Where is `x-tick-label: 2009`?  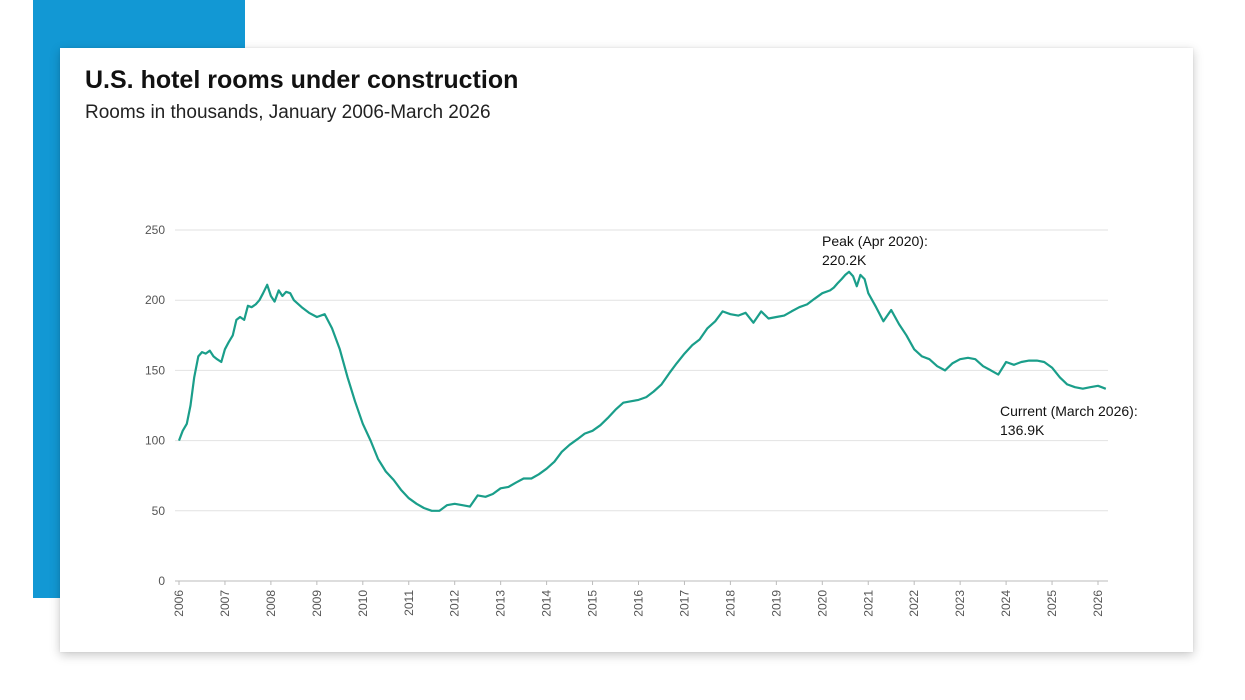 x-tick-label: 2009 is located at coordinates (317, 603).